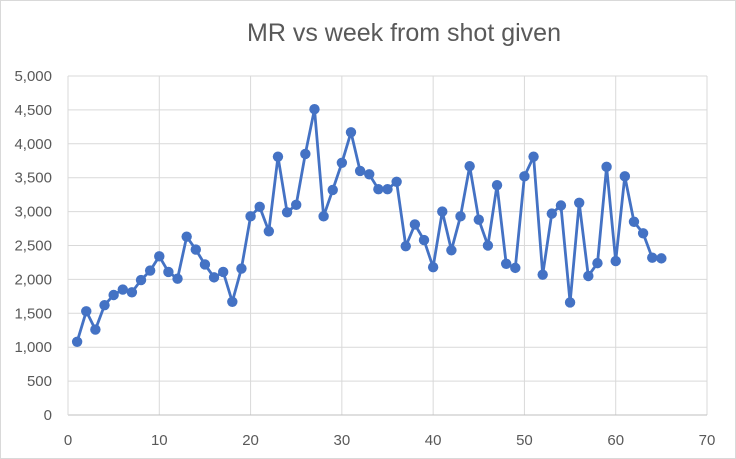  I want to click on y-tick-label: 3,000, so click(33, 212).